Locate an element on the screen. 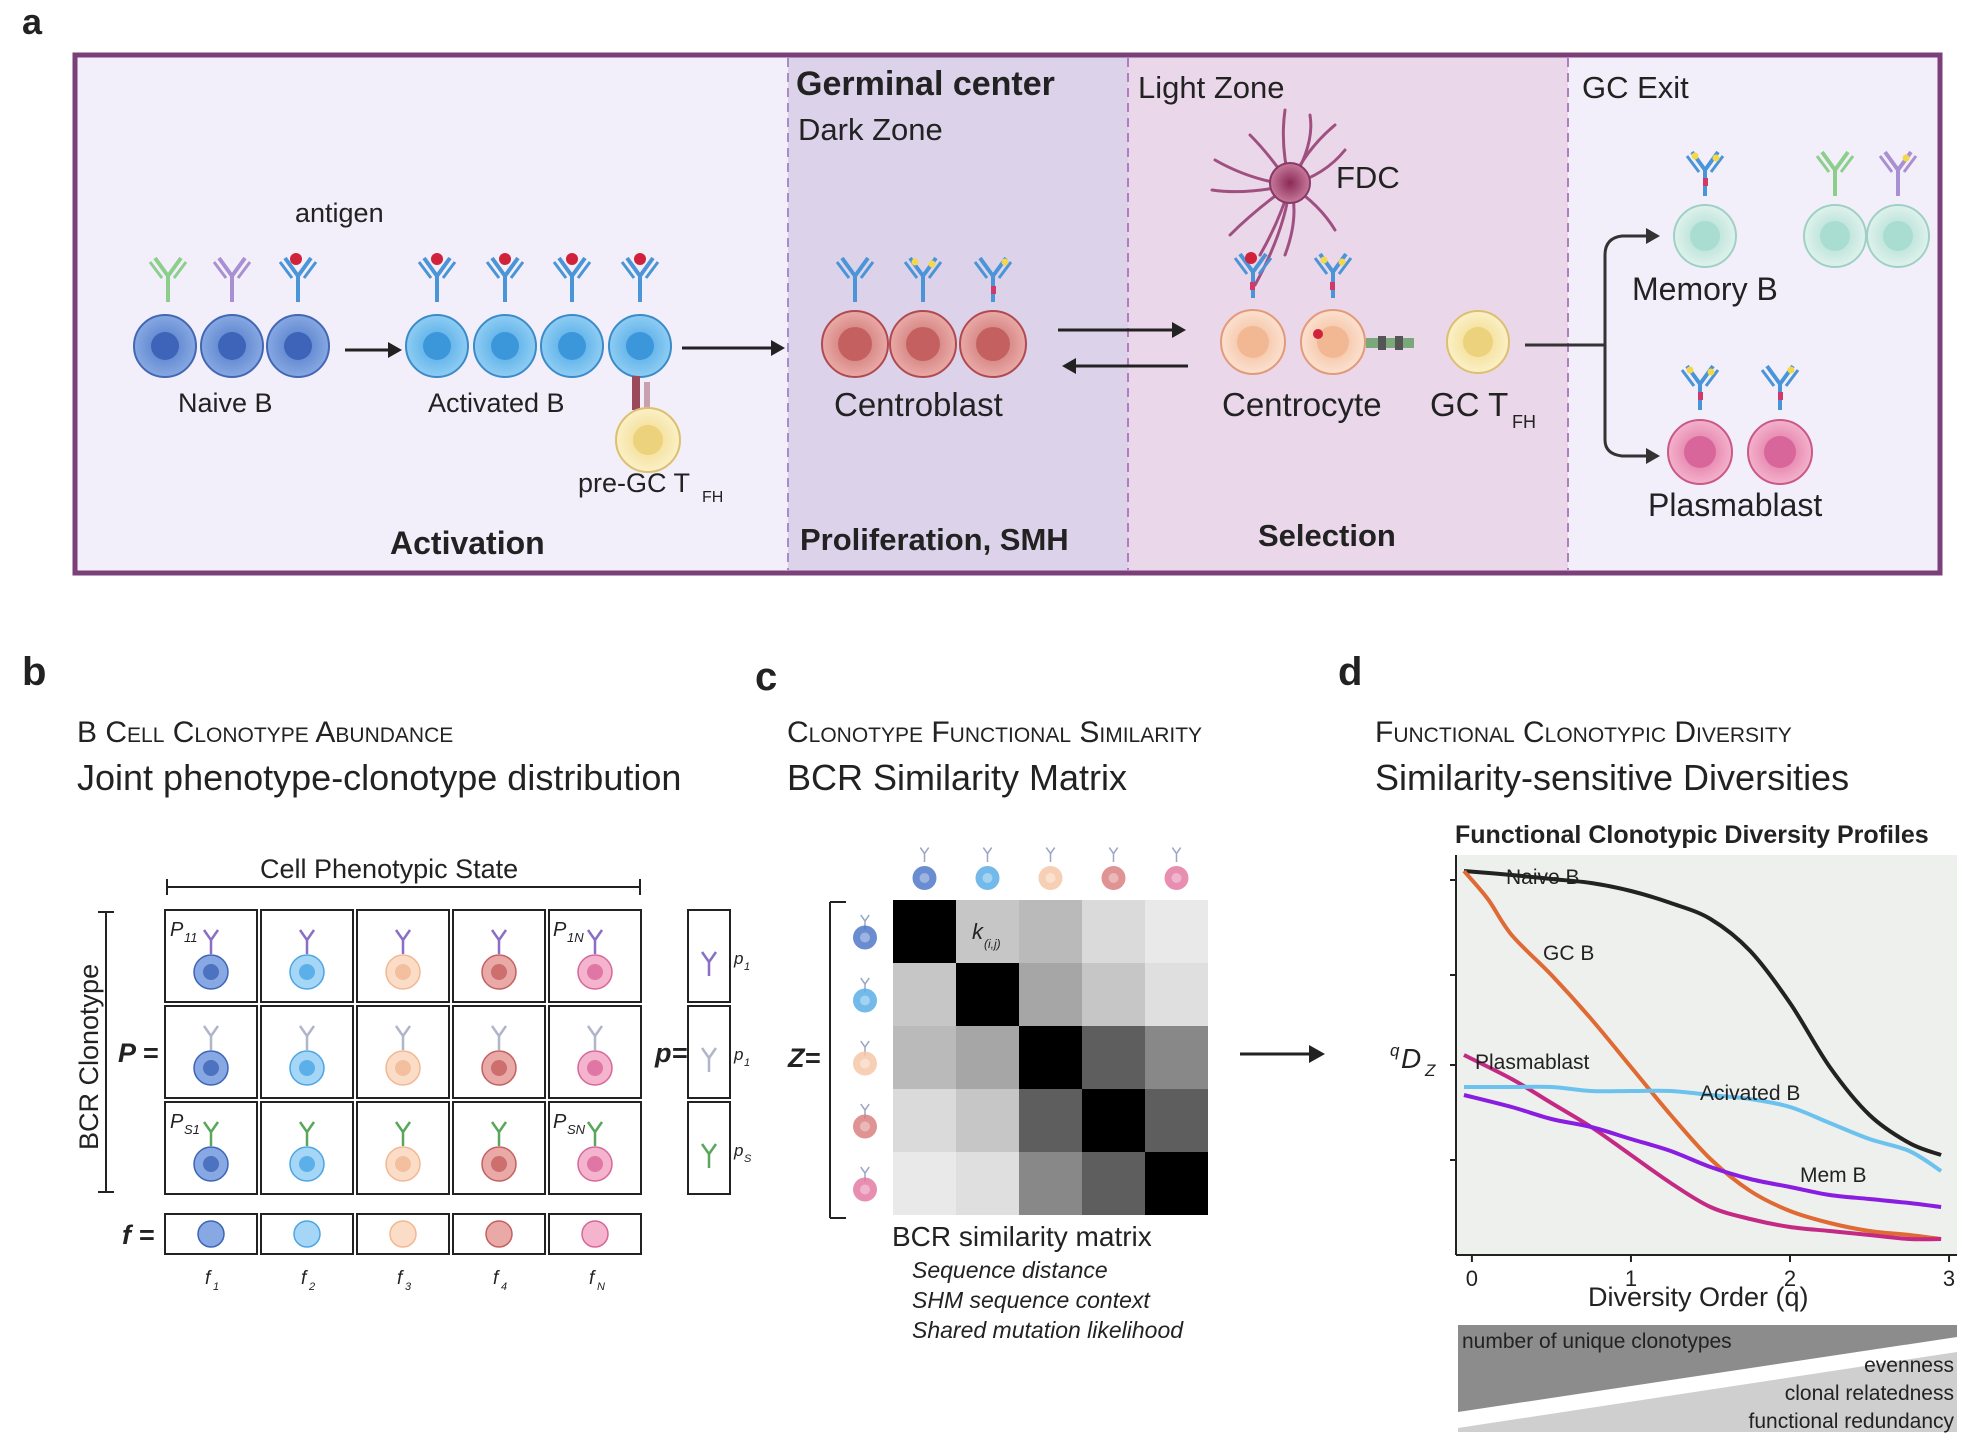 The height and width of the screenshot is (1435, 1982). joint-distribution-grid is located at coordinates (403, 1052).